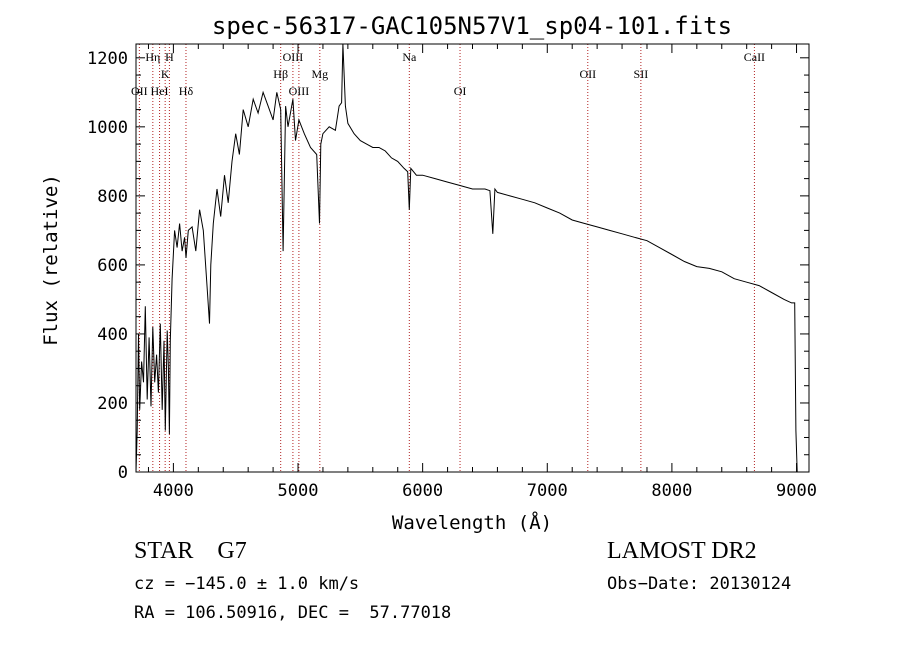 Image resolution: width=900 pixels, height=649 pixels. Describe the element at coordinates (160, 91) in the screenshot. I see `line-marker-label: HeI` at that location.